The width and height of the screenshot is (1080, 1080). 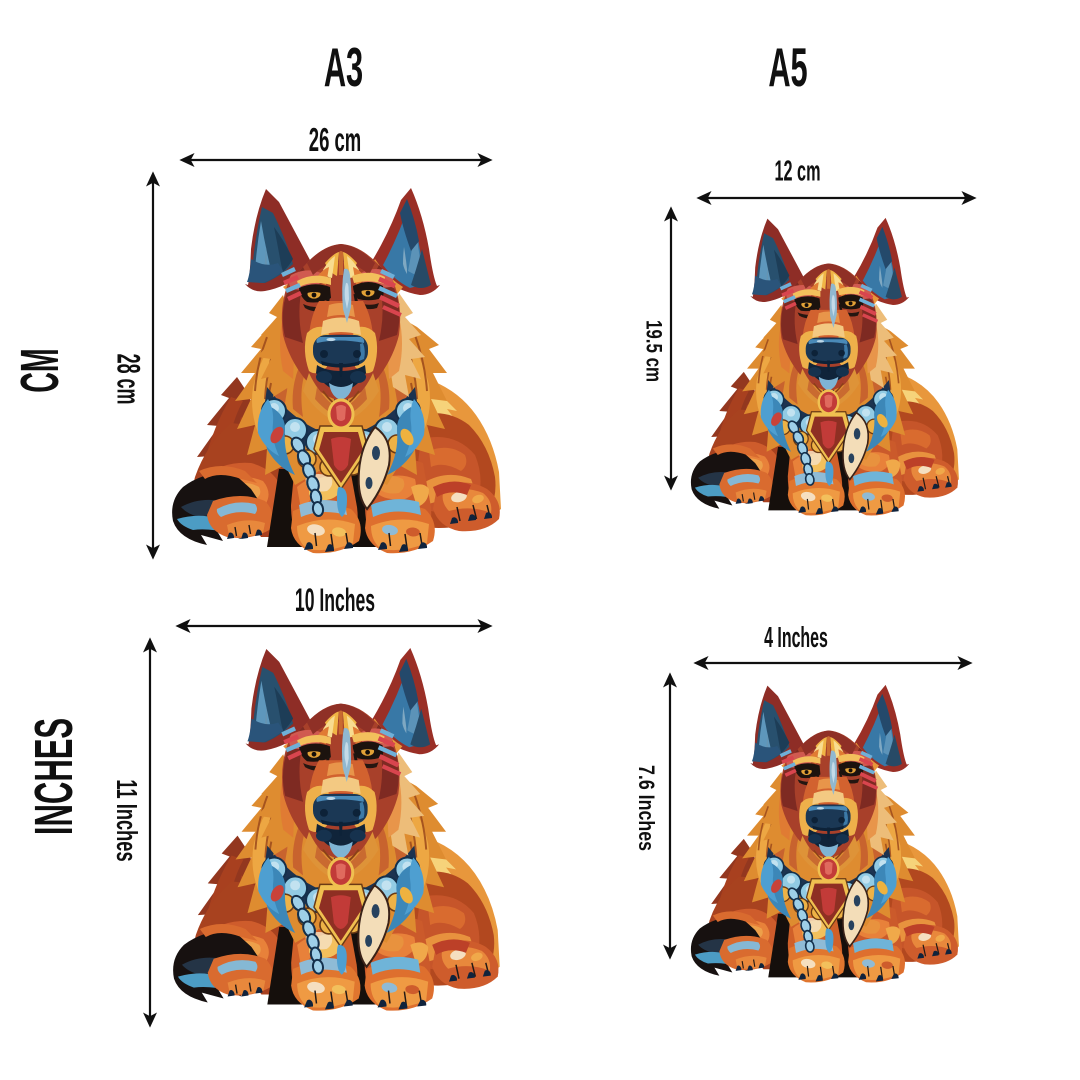 I want to click on svg-text: INCHES, so click(x=54, y=776).